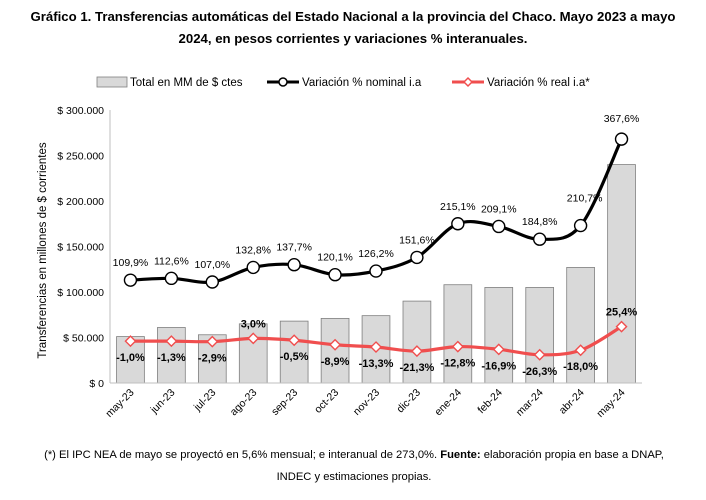  I want to click on real-data-label: -21,3%, so click(416, 368).